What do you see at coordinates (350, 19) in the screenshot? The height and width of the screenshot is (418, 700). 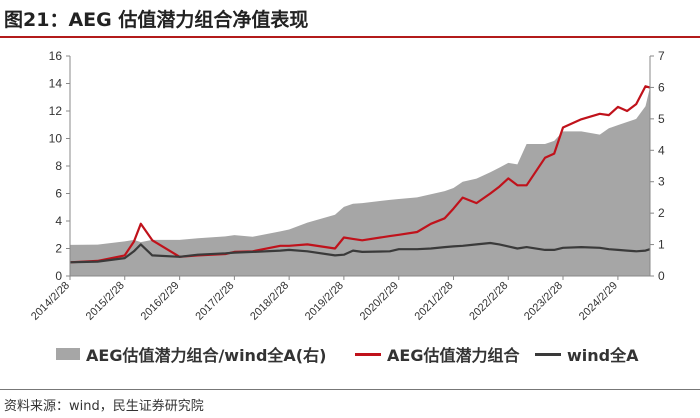 I see `title-bar: 图21：AEG 估值潜力组合净值表现` at bounding box center [350, 19].